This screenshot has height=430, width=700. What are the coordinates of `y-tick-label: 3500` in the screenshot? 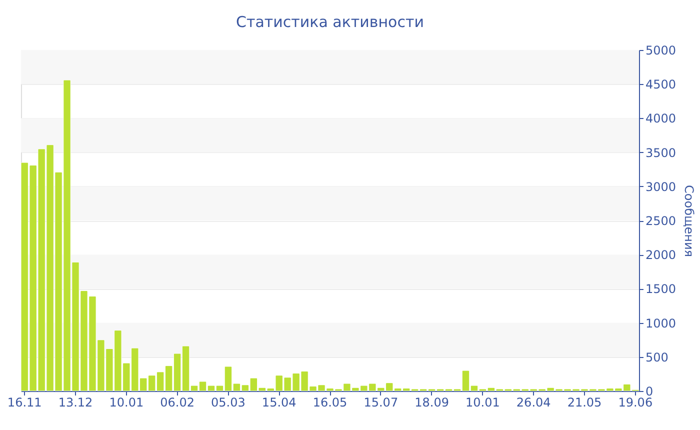 It's located at (661, 153).